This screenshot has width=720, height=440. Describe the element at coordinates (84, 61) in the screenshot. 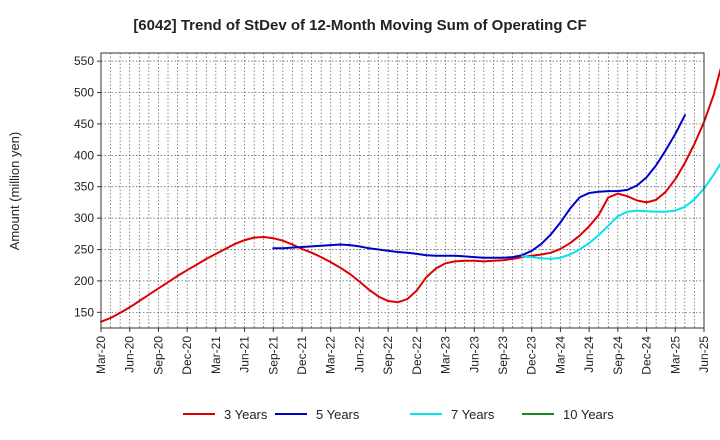

I see `y-tick-label: 550` at that location.